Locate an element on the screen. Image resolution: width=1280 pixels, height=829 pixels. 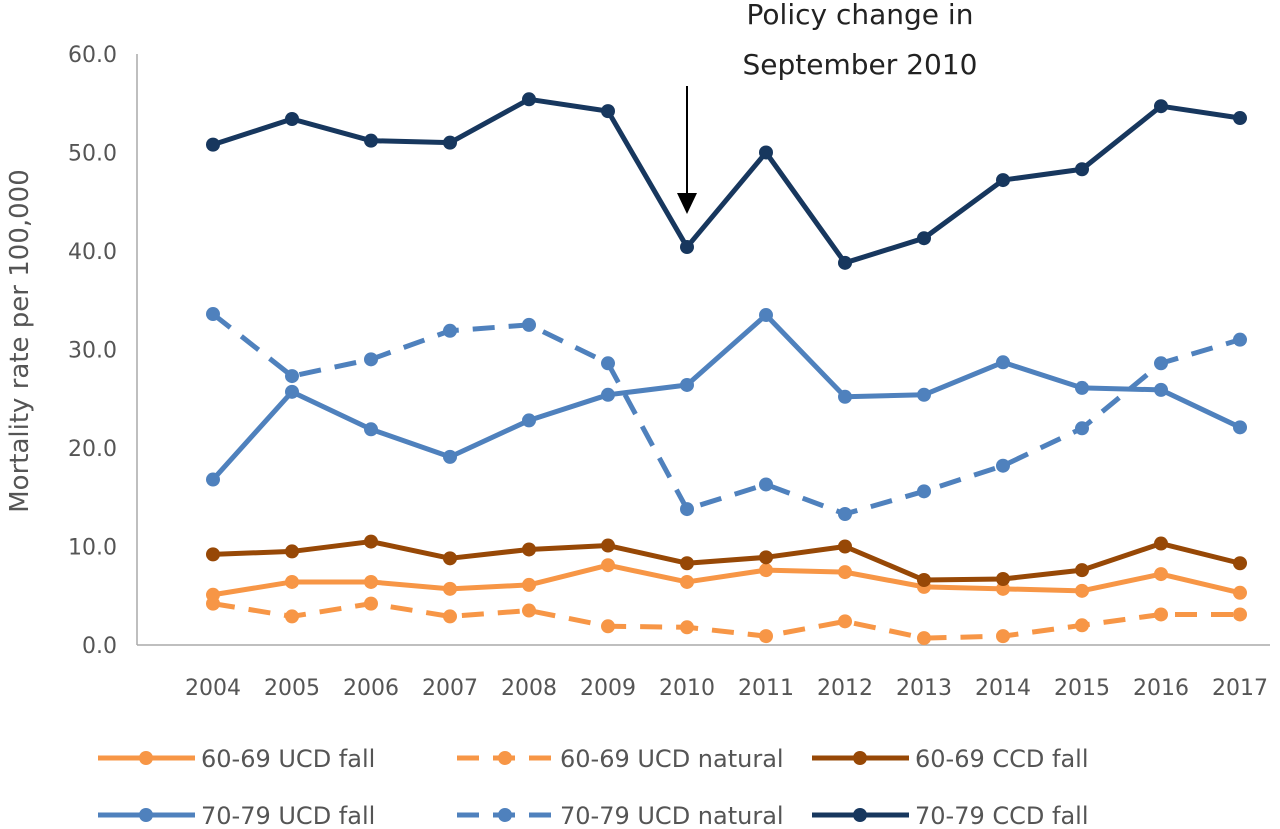
x-tick-label: 2007 is located at coordinates (450, 688).